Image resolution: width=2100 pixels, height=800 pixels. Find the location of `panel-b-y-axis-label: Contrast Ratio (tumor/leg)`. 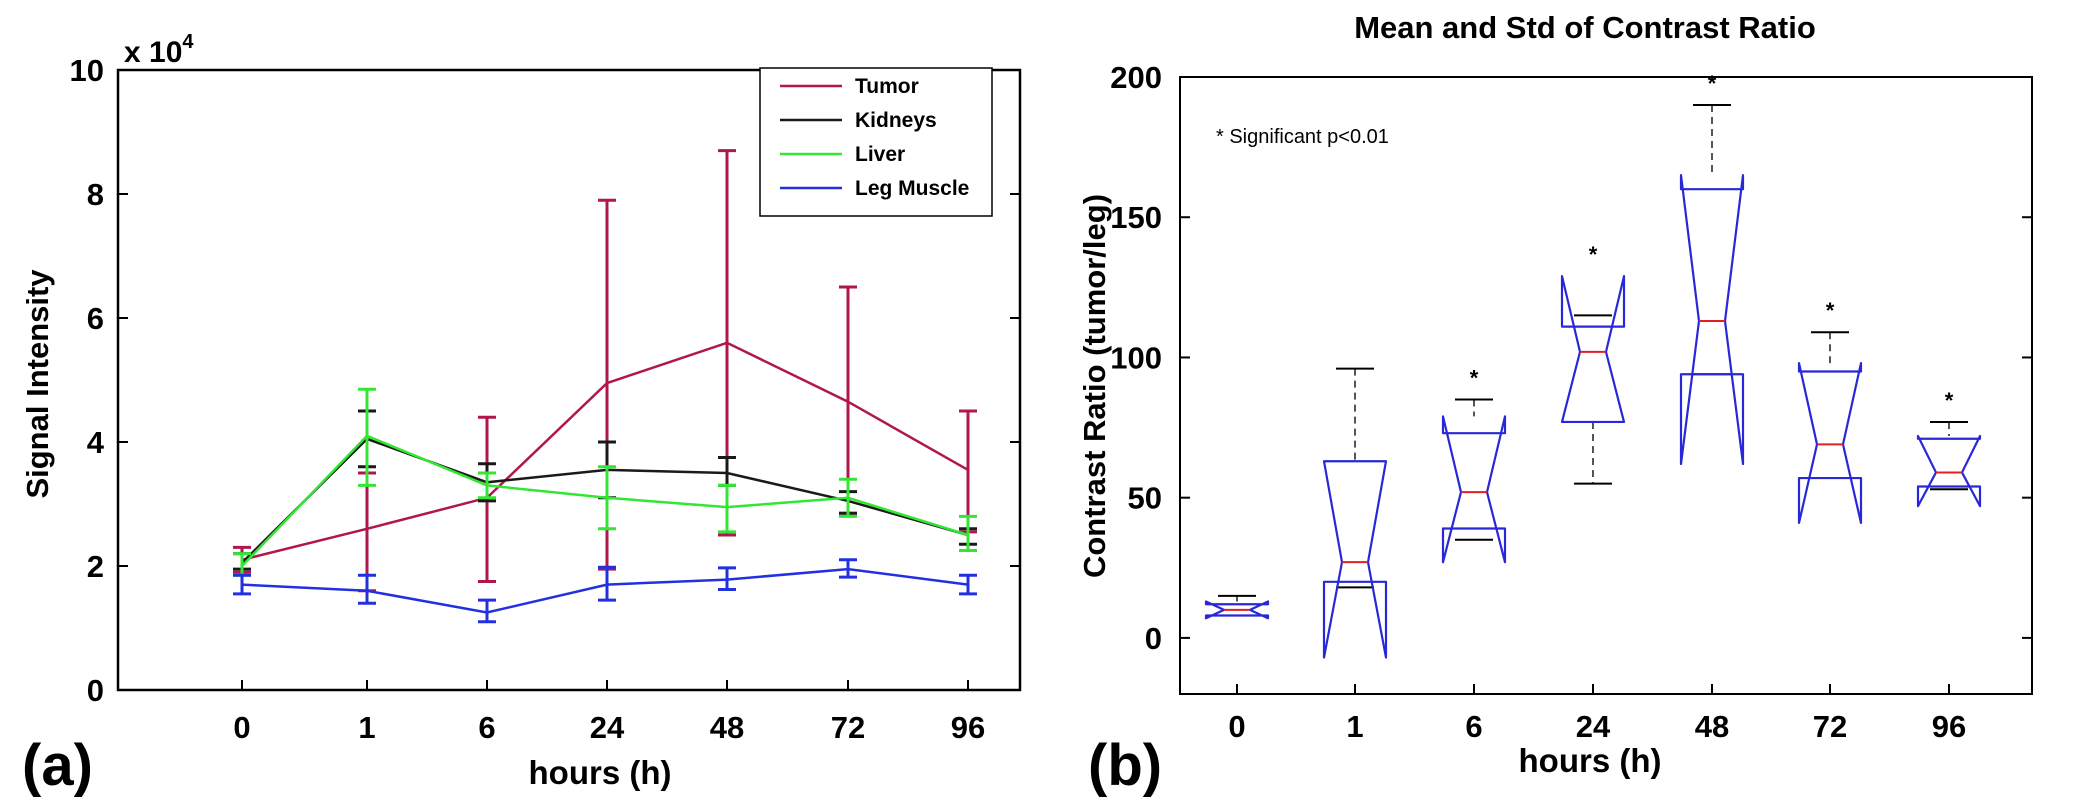

panel-b-y-axis-label: Contrast Ratio (tumor/leg) is located at coordinates (1094, 386).